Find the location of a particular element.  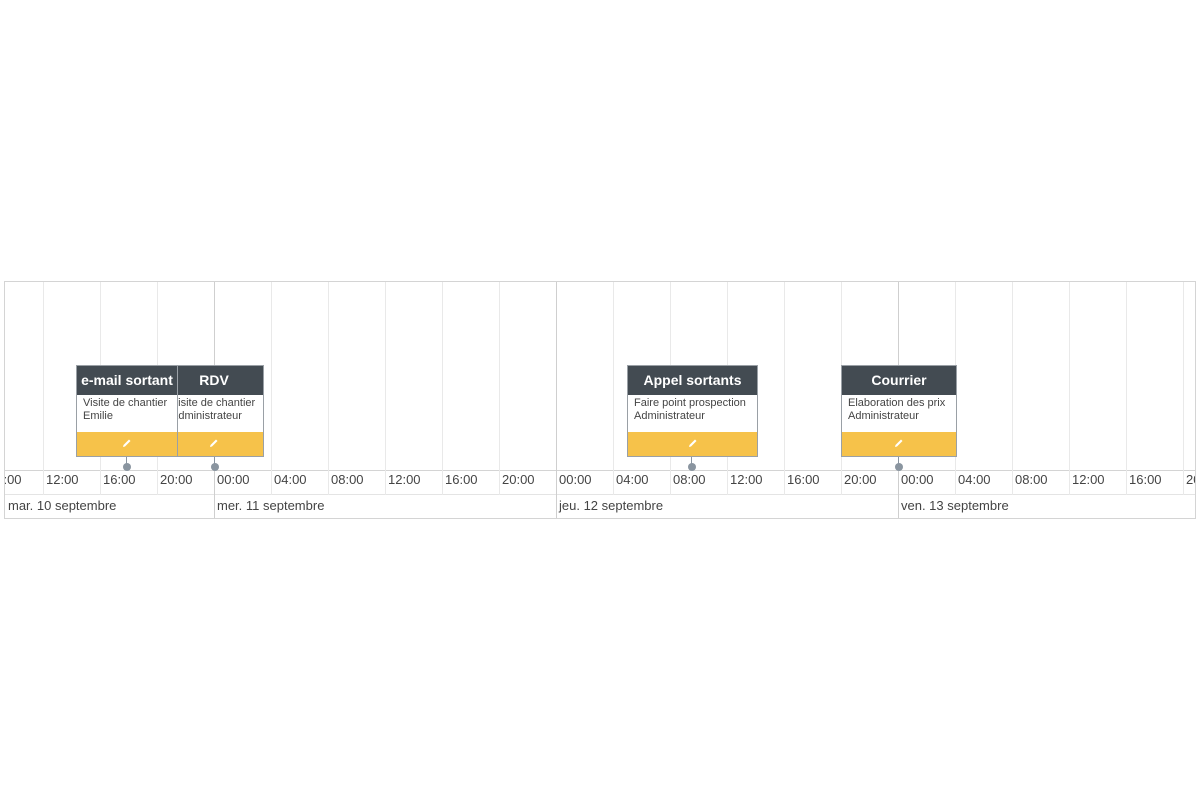

day-label: mer. 11 septembre is located at coordinates (271, 505).